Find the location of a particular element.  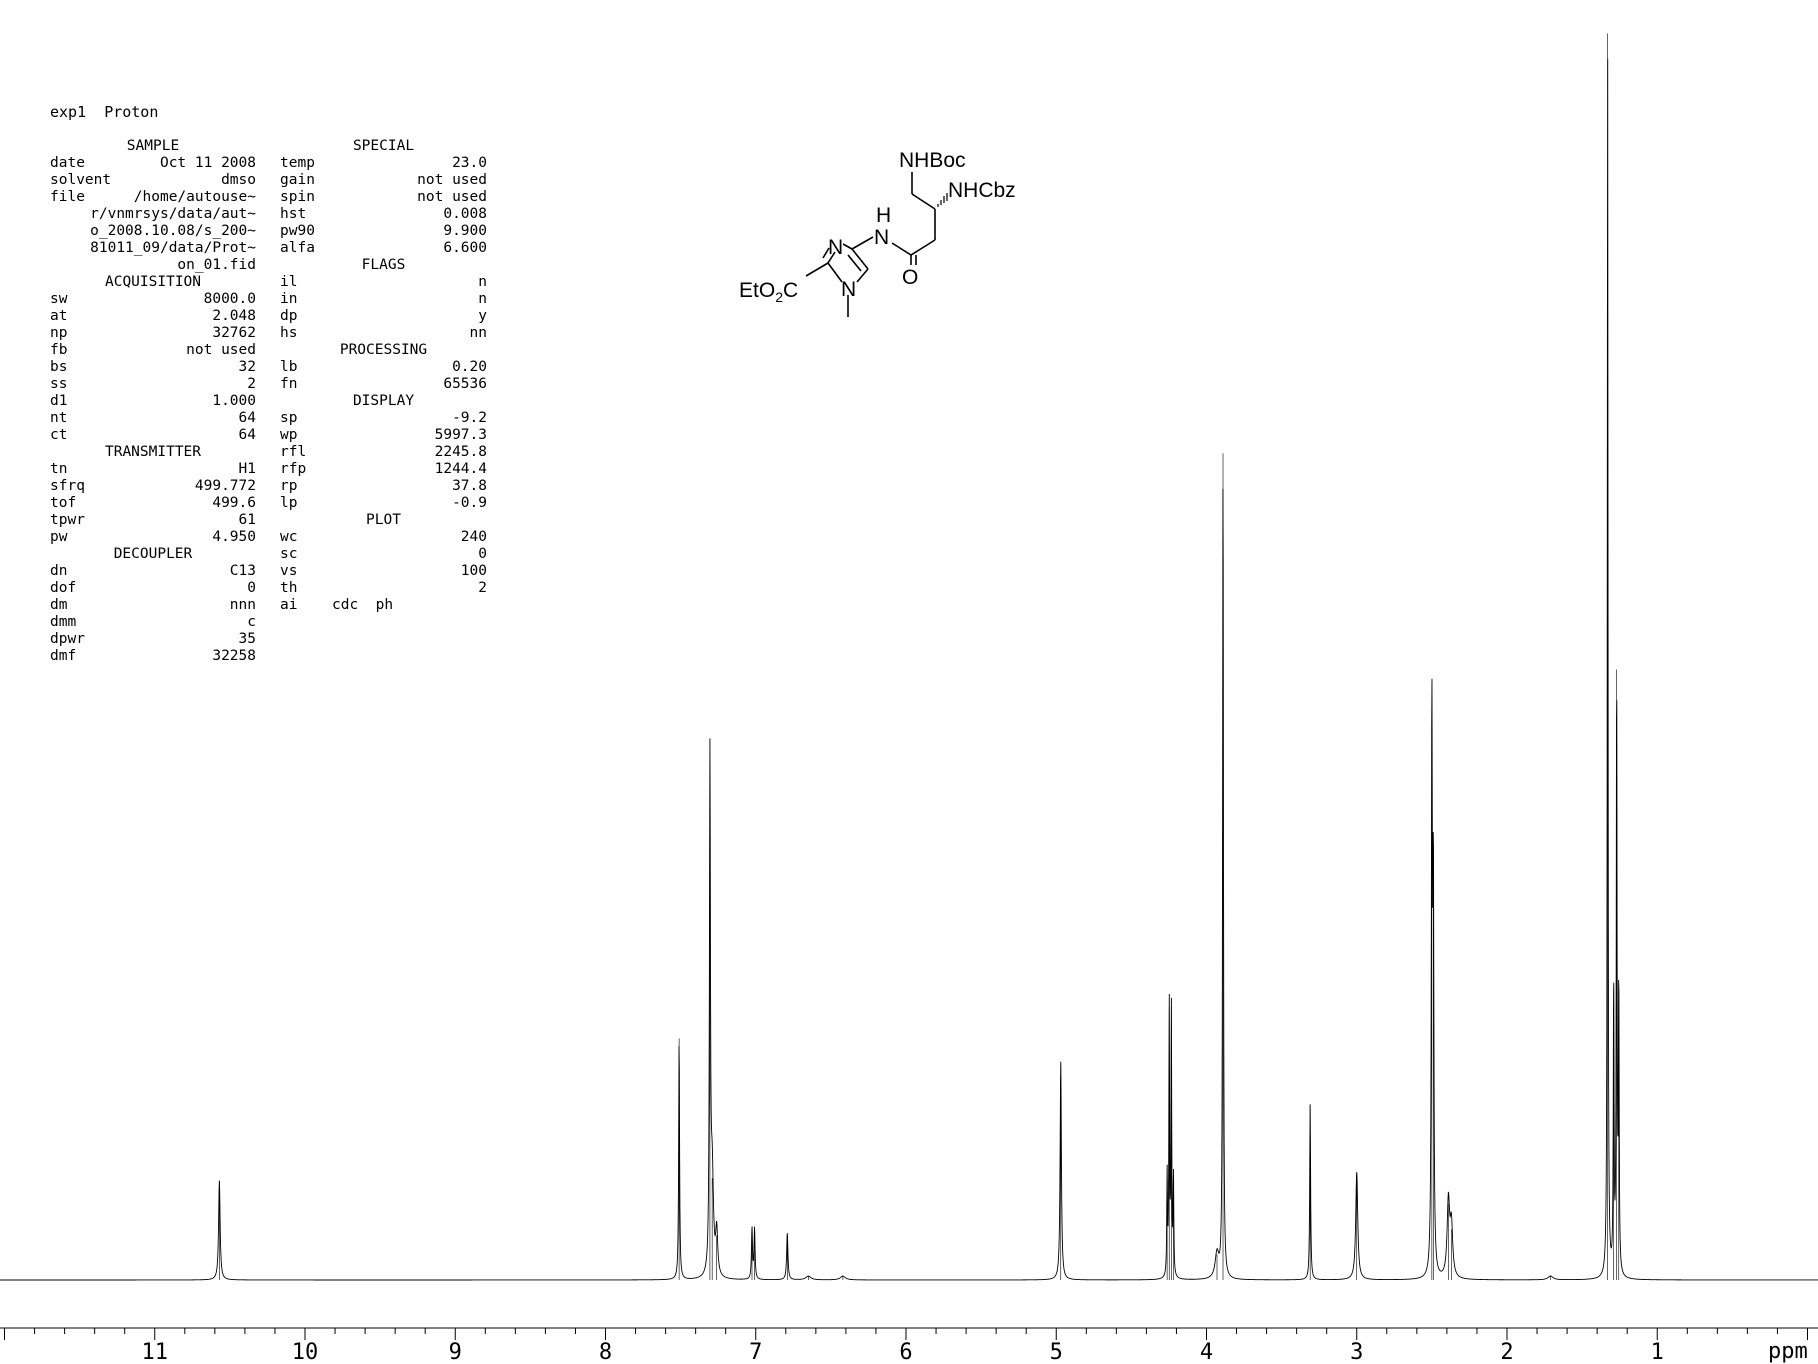

param-value: 8000.0 is located at coordinates (229, 299).